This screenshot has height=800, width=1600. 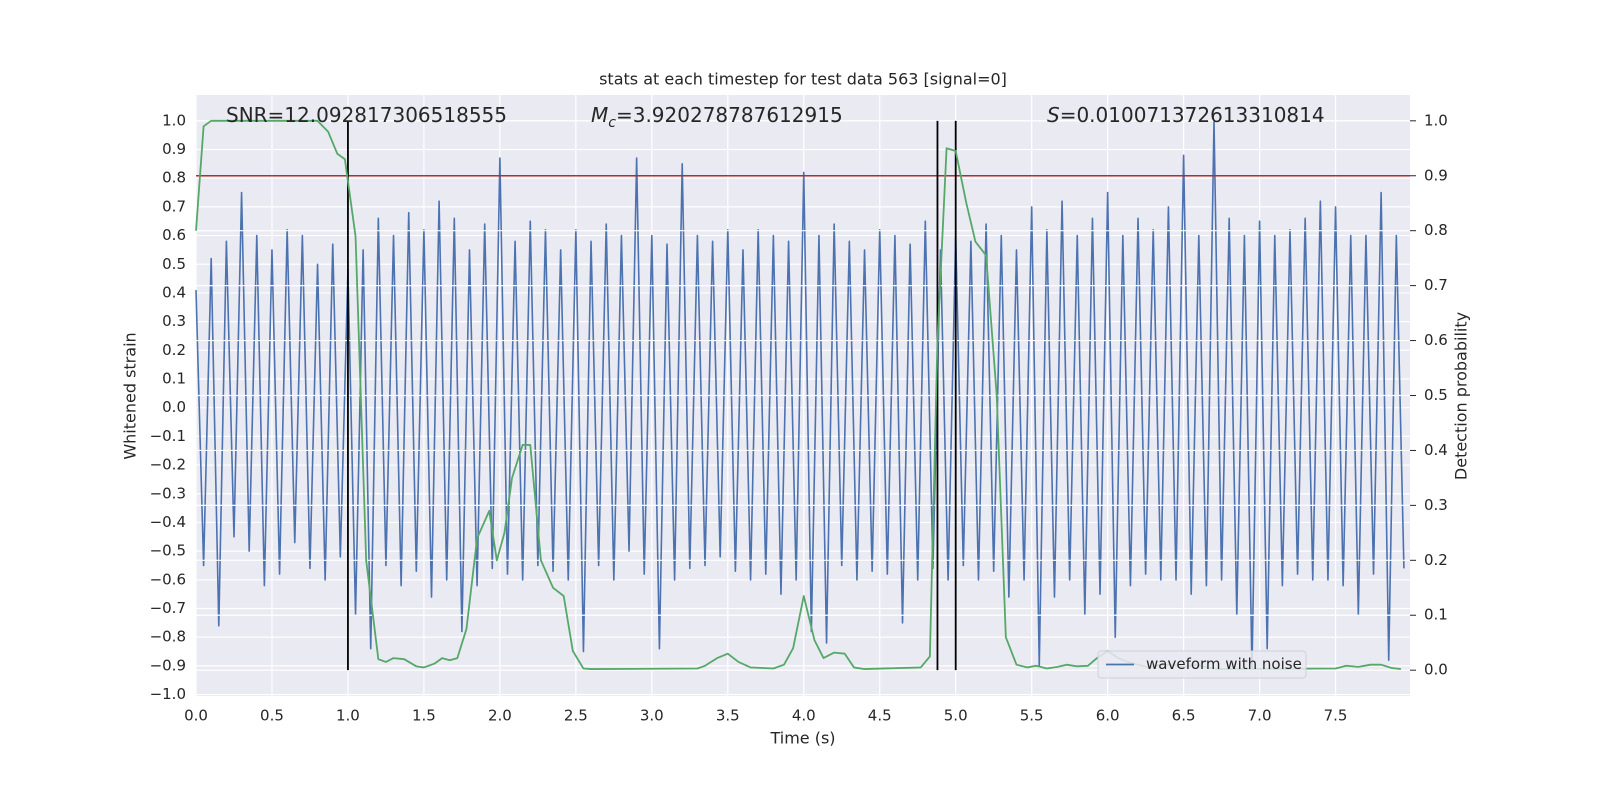 What do you see at coordinates (1224, 664) in the screenshot?
I see `legend-label: waveform with noise` at bounding box center [1224, 664].